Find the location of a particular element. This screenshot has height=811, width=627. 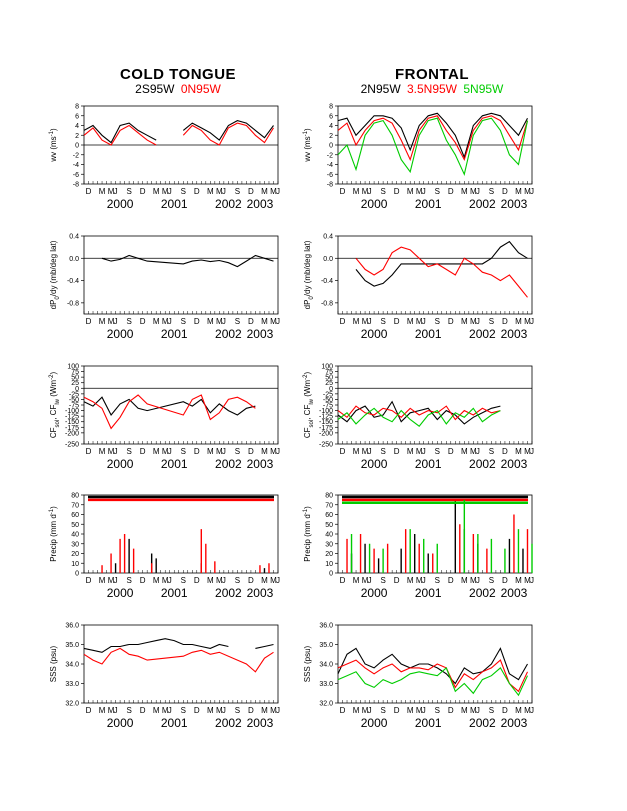

y-tick-label: -125 is located at coordinates (72, 417).